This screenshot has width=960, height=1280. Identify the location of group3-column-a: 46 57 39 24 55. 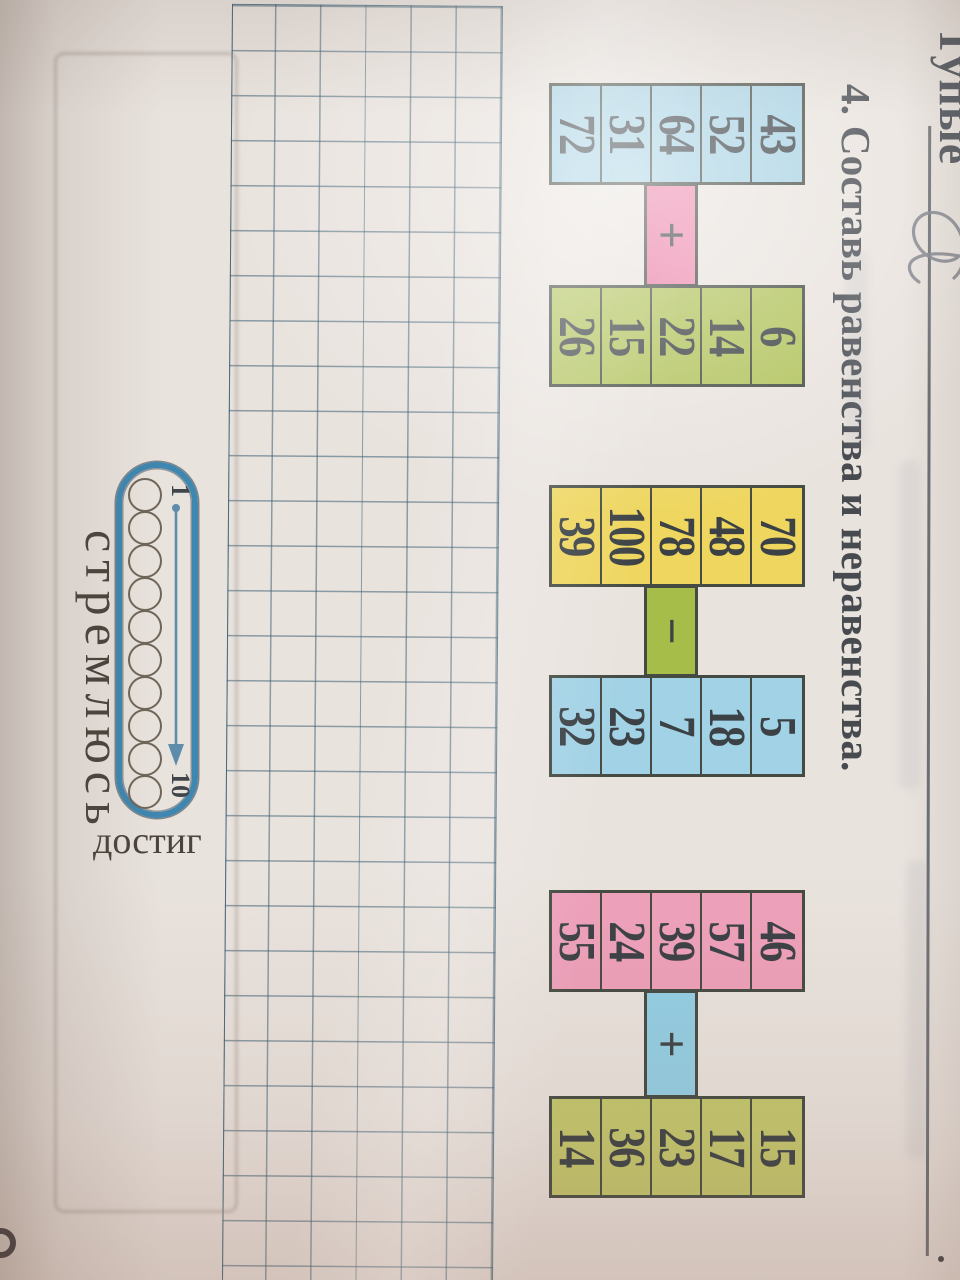
(677, 941).